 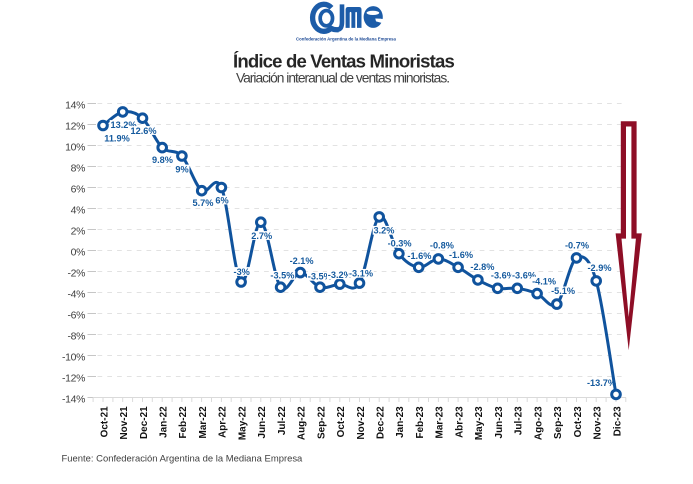 I want to click on svg-text: -0.3%, so click(x=400, y=244).